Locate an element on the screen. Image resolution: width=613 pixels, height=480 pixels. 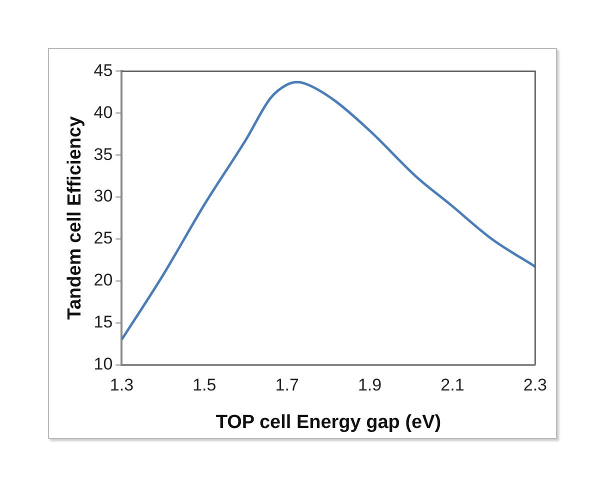
x-tick-label: 2.1 is located at coordinates (452, 385).